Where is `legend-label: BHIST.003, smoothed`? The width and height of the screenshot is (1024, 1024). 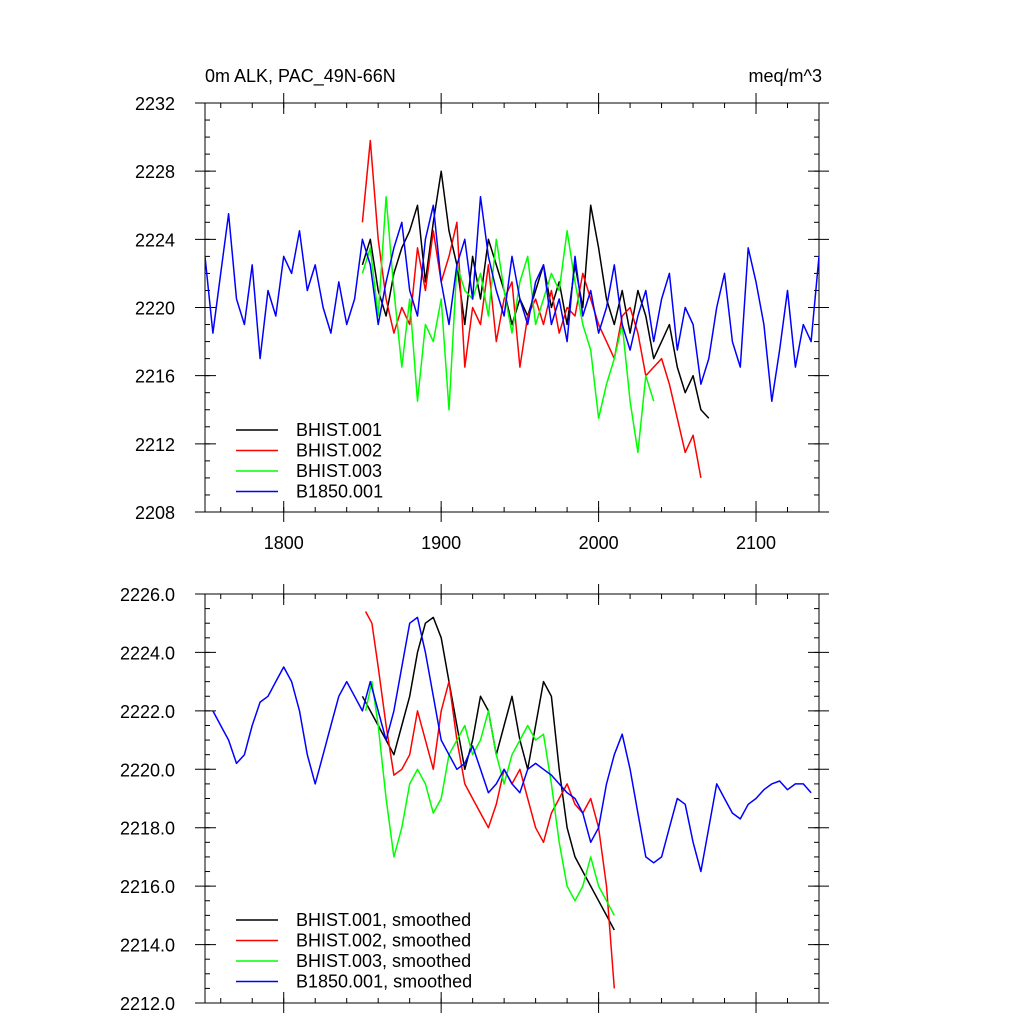
legend-label: BHIST.003, smoothed is located at coordinates (383, 961).